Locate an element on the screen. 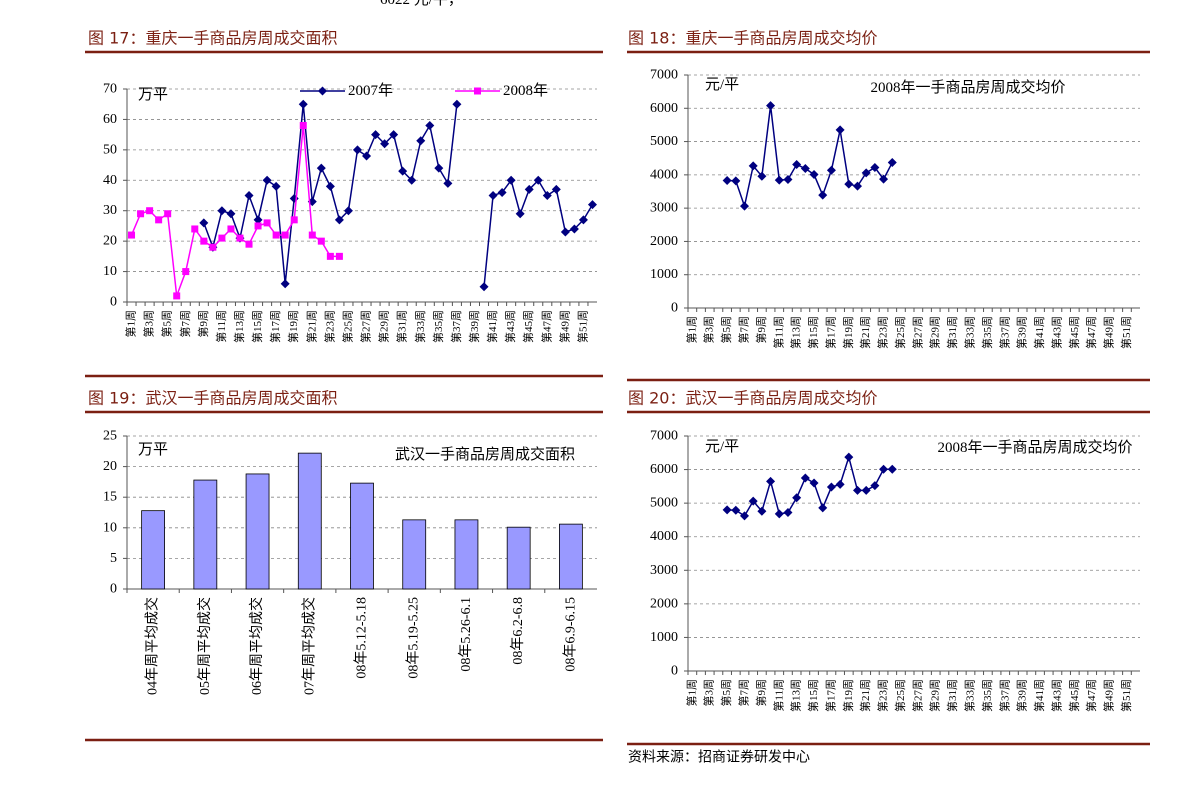 The image size is (1190, 788). x-tick-label: 08年5.26-6.1 is located at coordinates (466, 634).